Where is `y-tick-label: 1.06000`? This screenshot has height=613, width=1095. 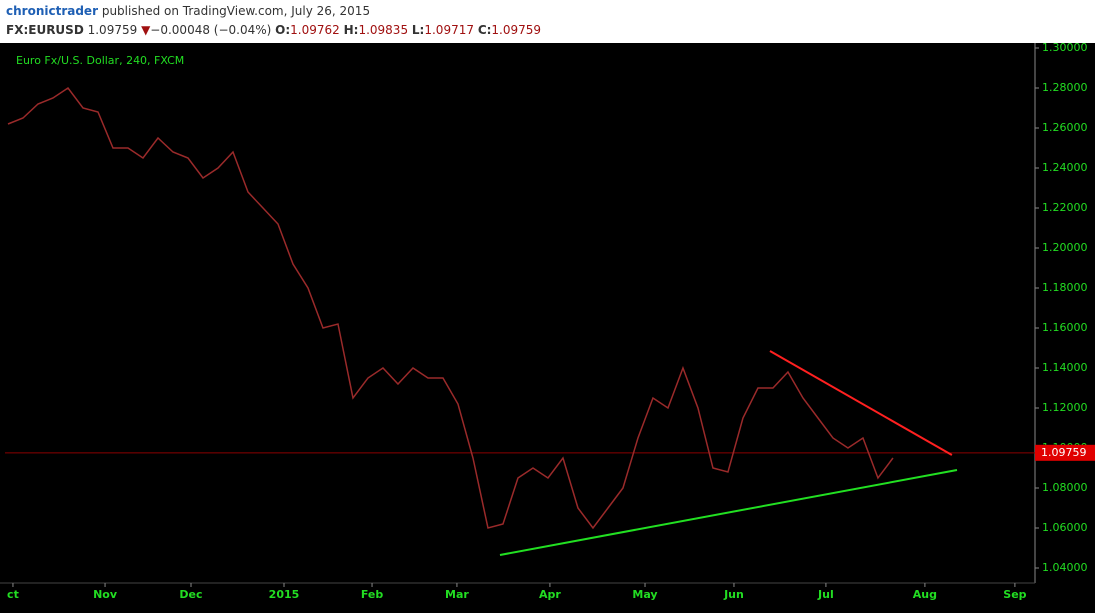
y-tick-label: 1.06000 is located at coordinates (1065, 527).